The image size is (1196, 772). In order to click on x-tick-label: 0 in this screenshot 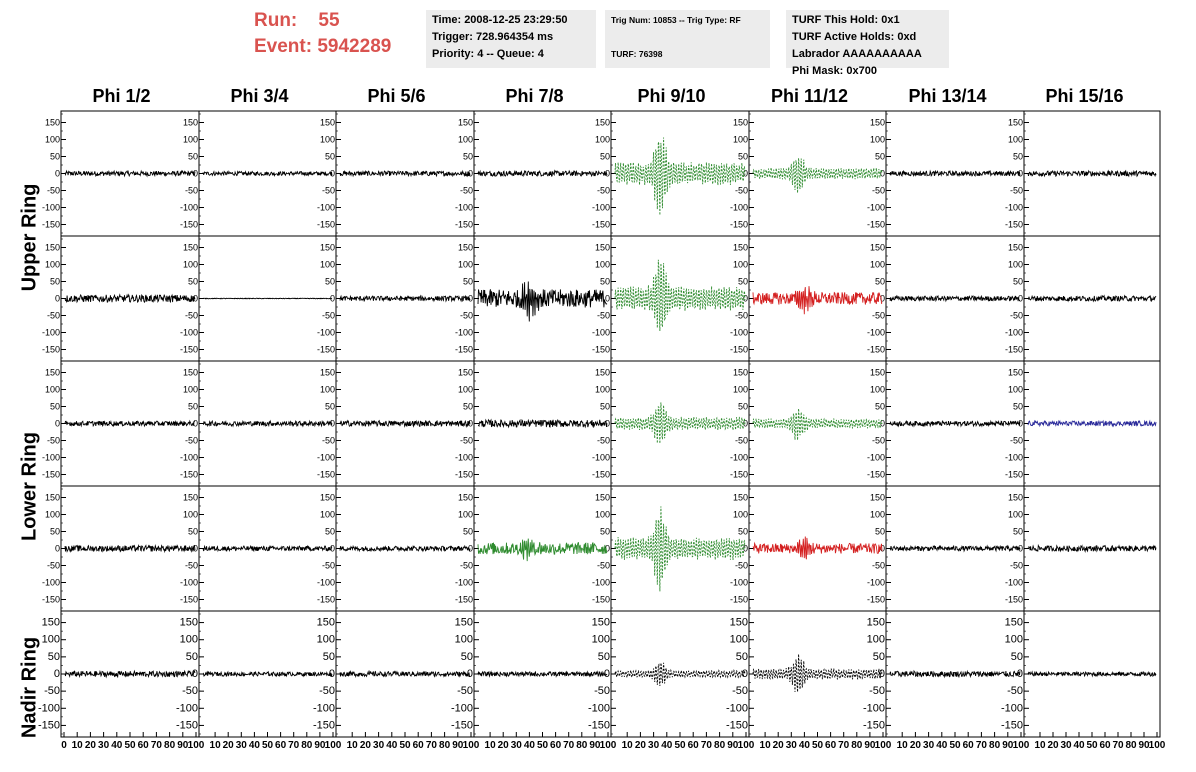, I will do `click(64, 745)`.